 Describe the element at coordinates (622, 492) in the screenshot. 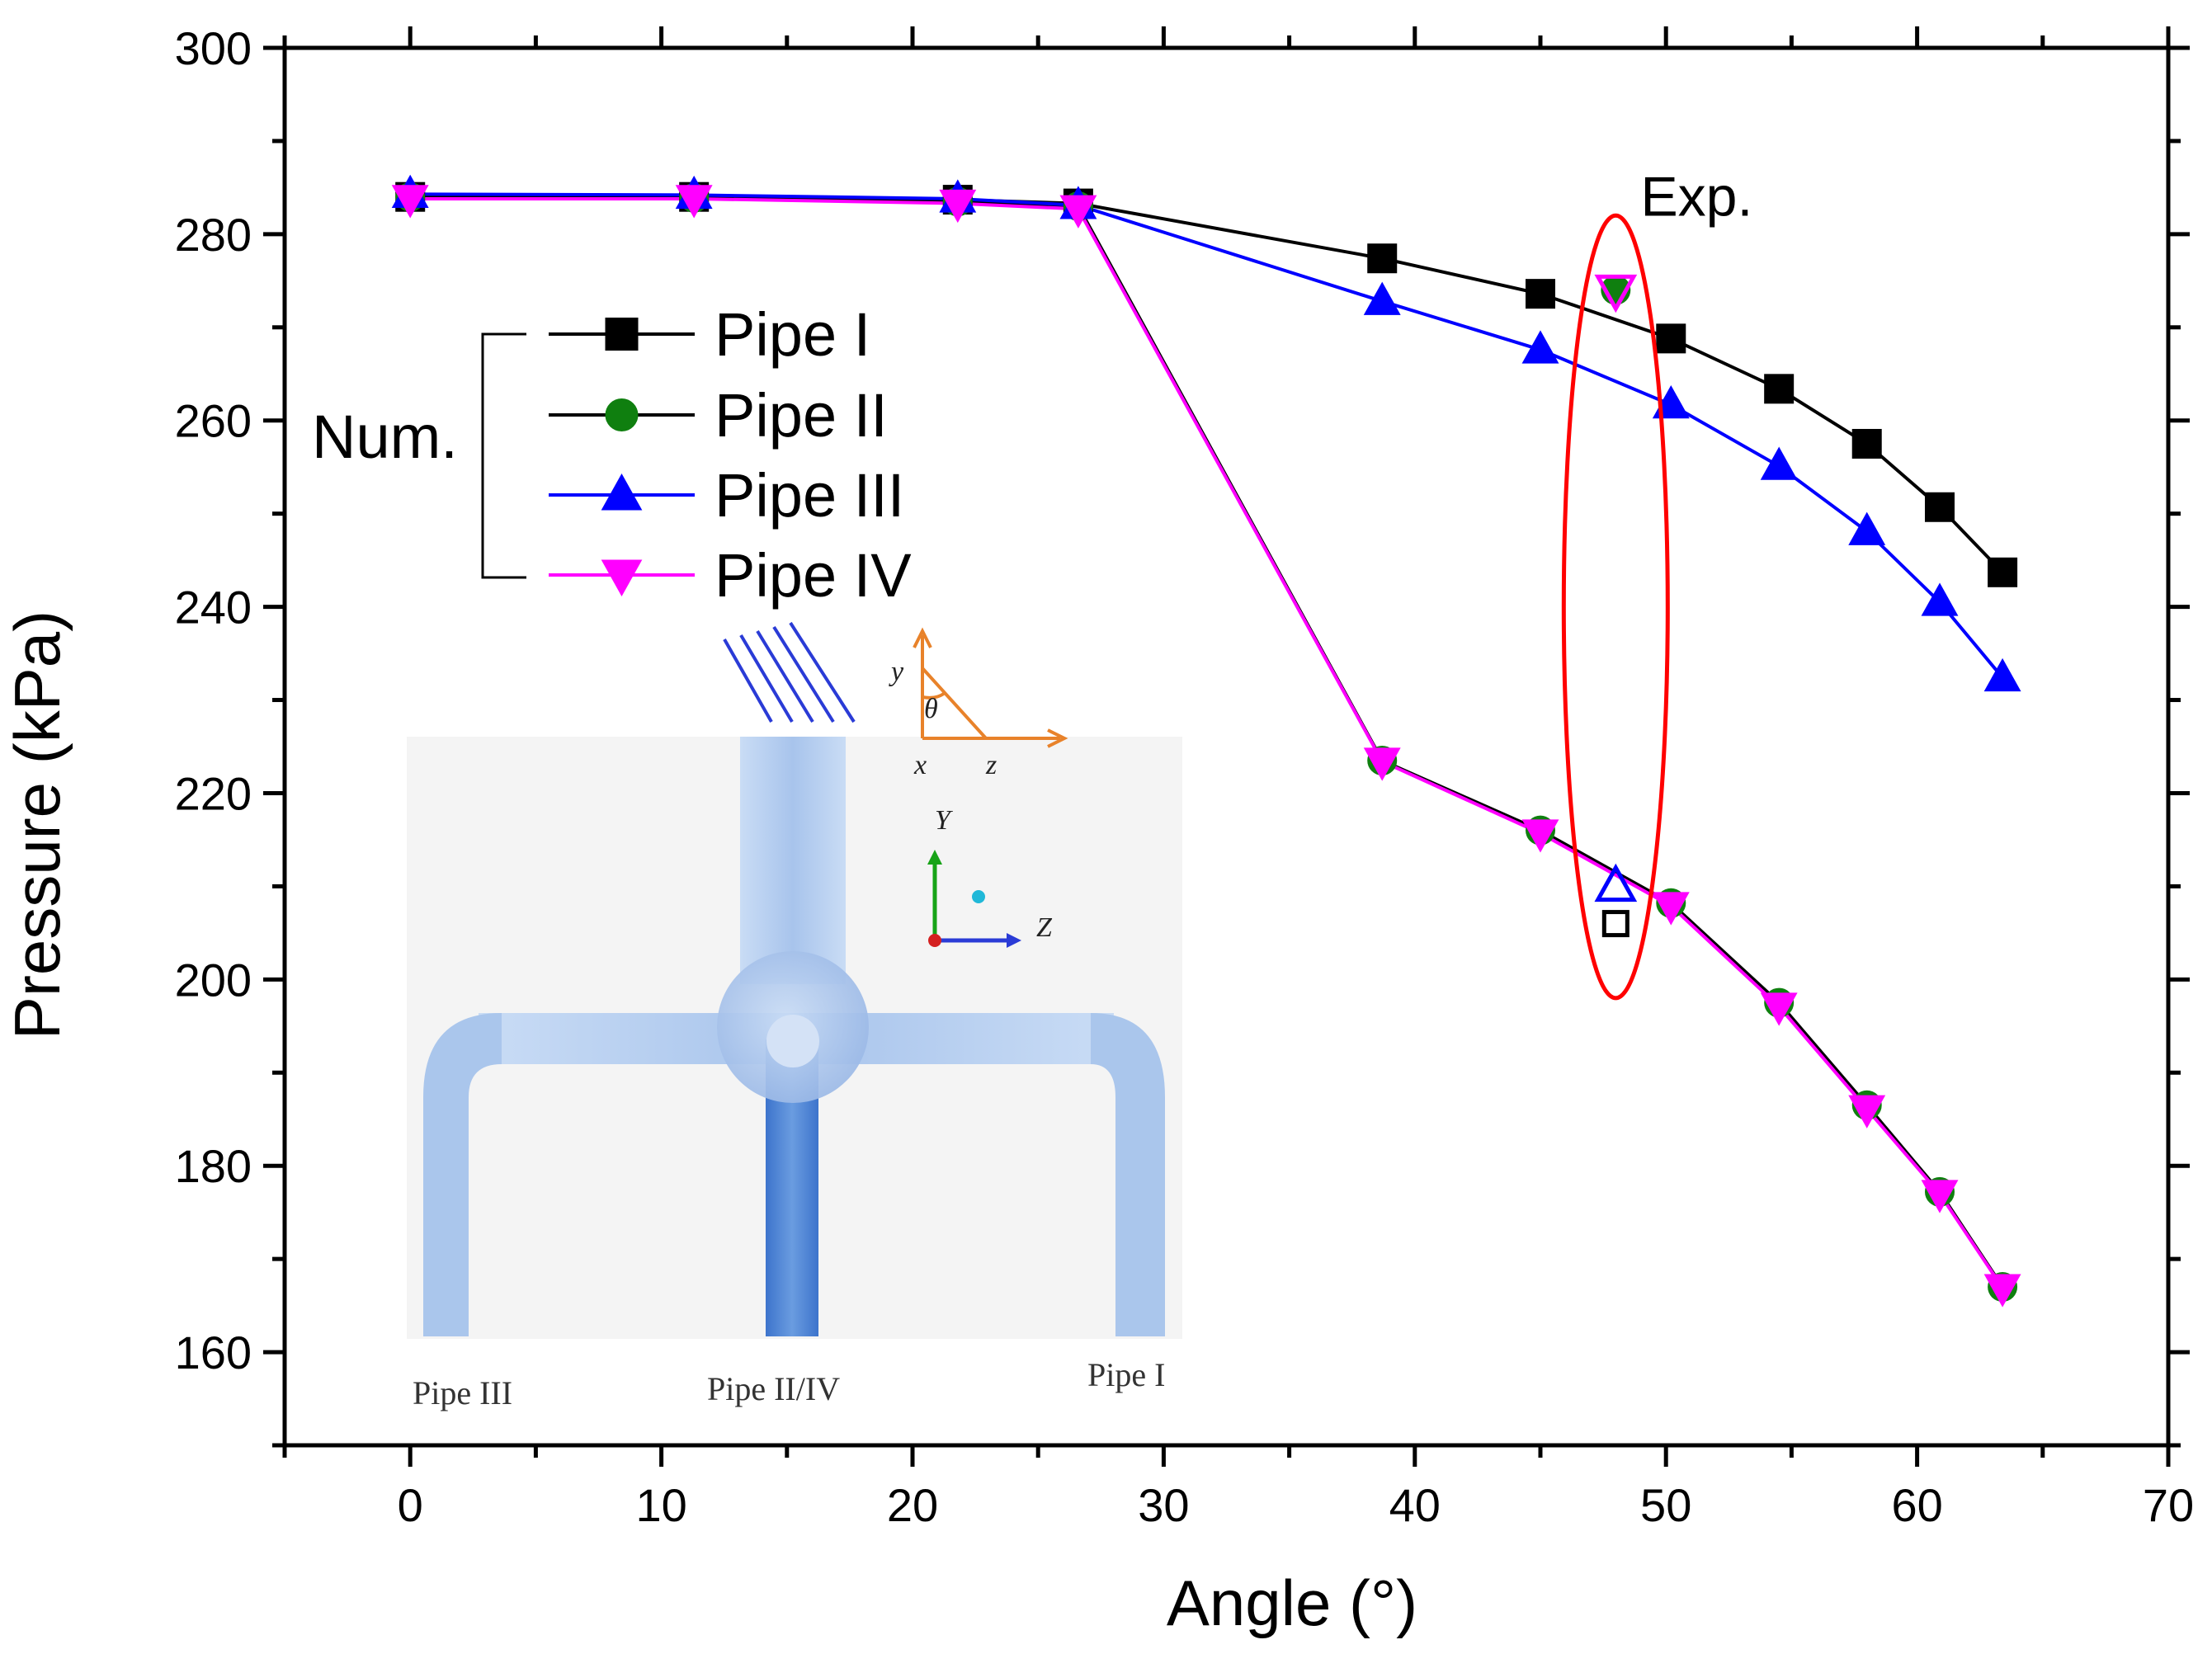

I see `legend-marker-pipe-iii` at that location.